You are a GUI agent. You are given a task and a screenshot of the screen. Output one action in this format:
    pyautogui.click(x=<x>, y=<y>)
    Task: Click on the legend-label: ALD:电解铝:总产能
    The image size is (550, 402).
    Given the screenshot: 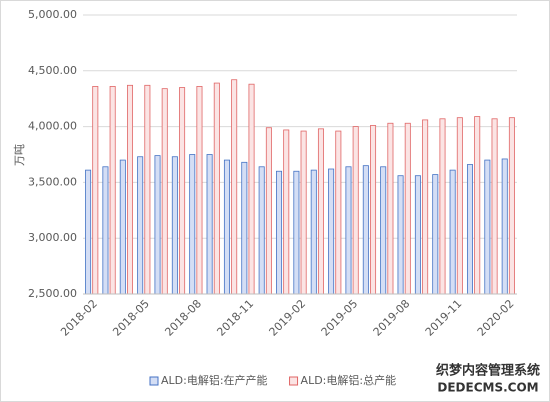 What is the action you would take?
    pyautogui.click(x=349, y=380)
    